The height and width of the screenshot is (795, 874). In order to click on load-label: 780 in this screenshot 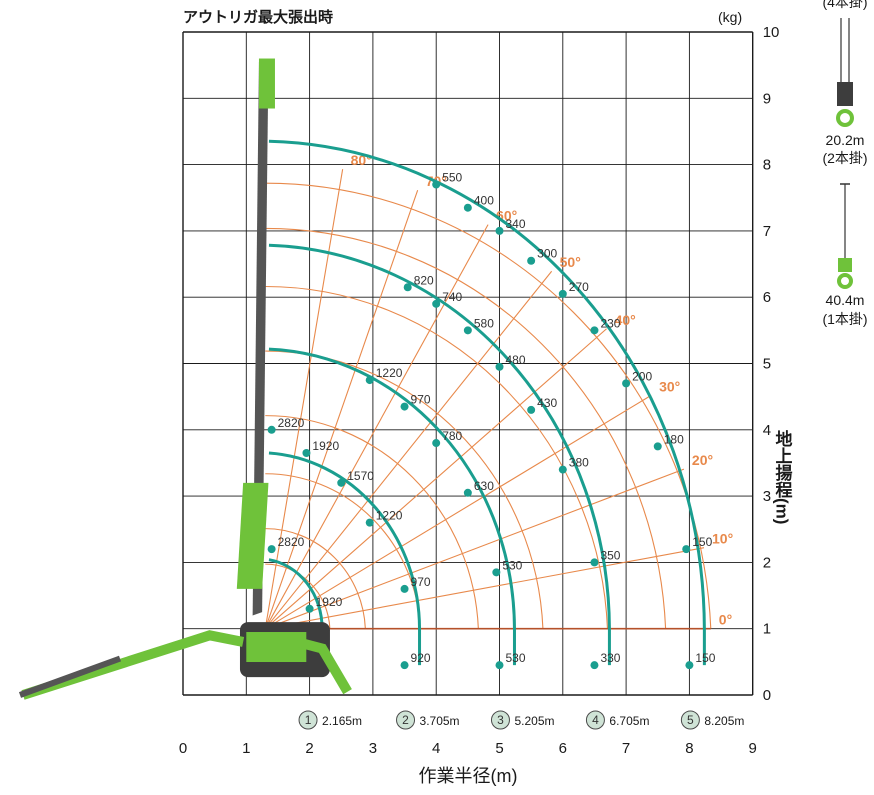, I will do `click(452, 436)`.